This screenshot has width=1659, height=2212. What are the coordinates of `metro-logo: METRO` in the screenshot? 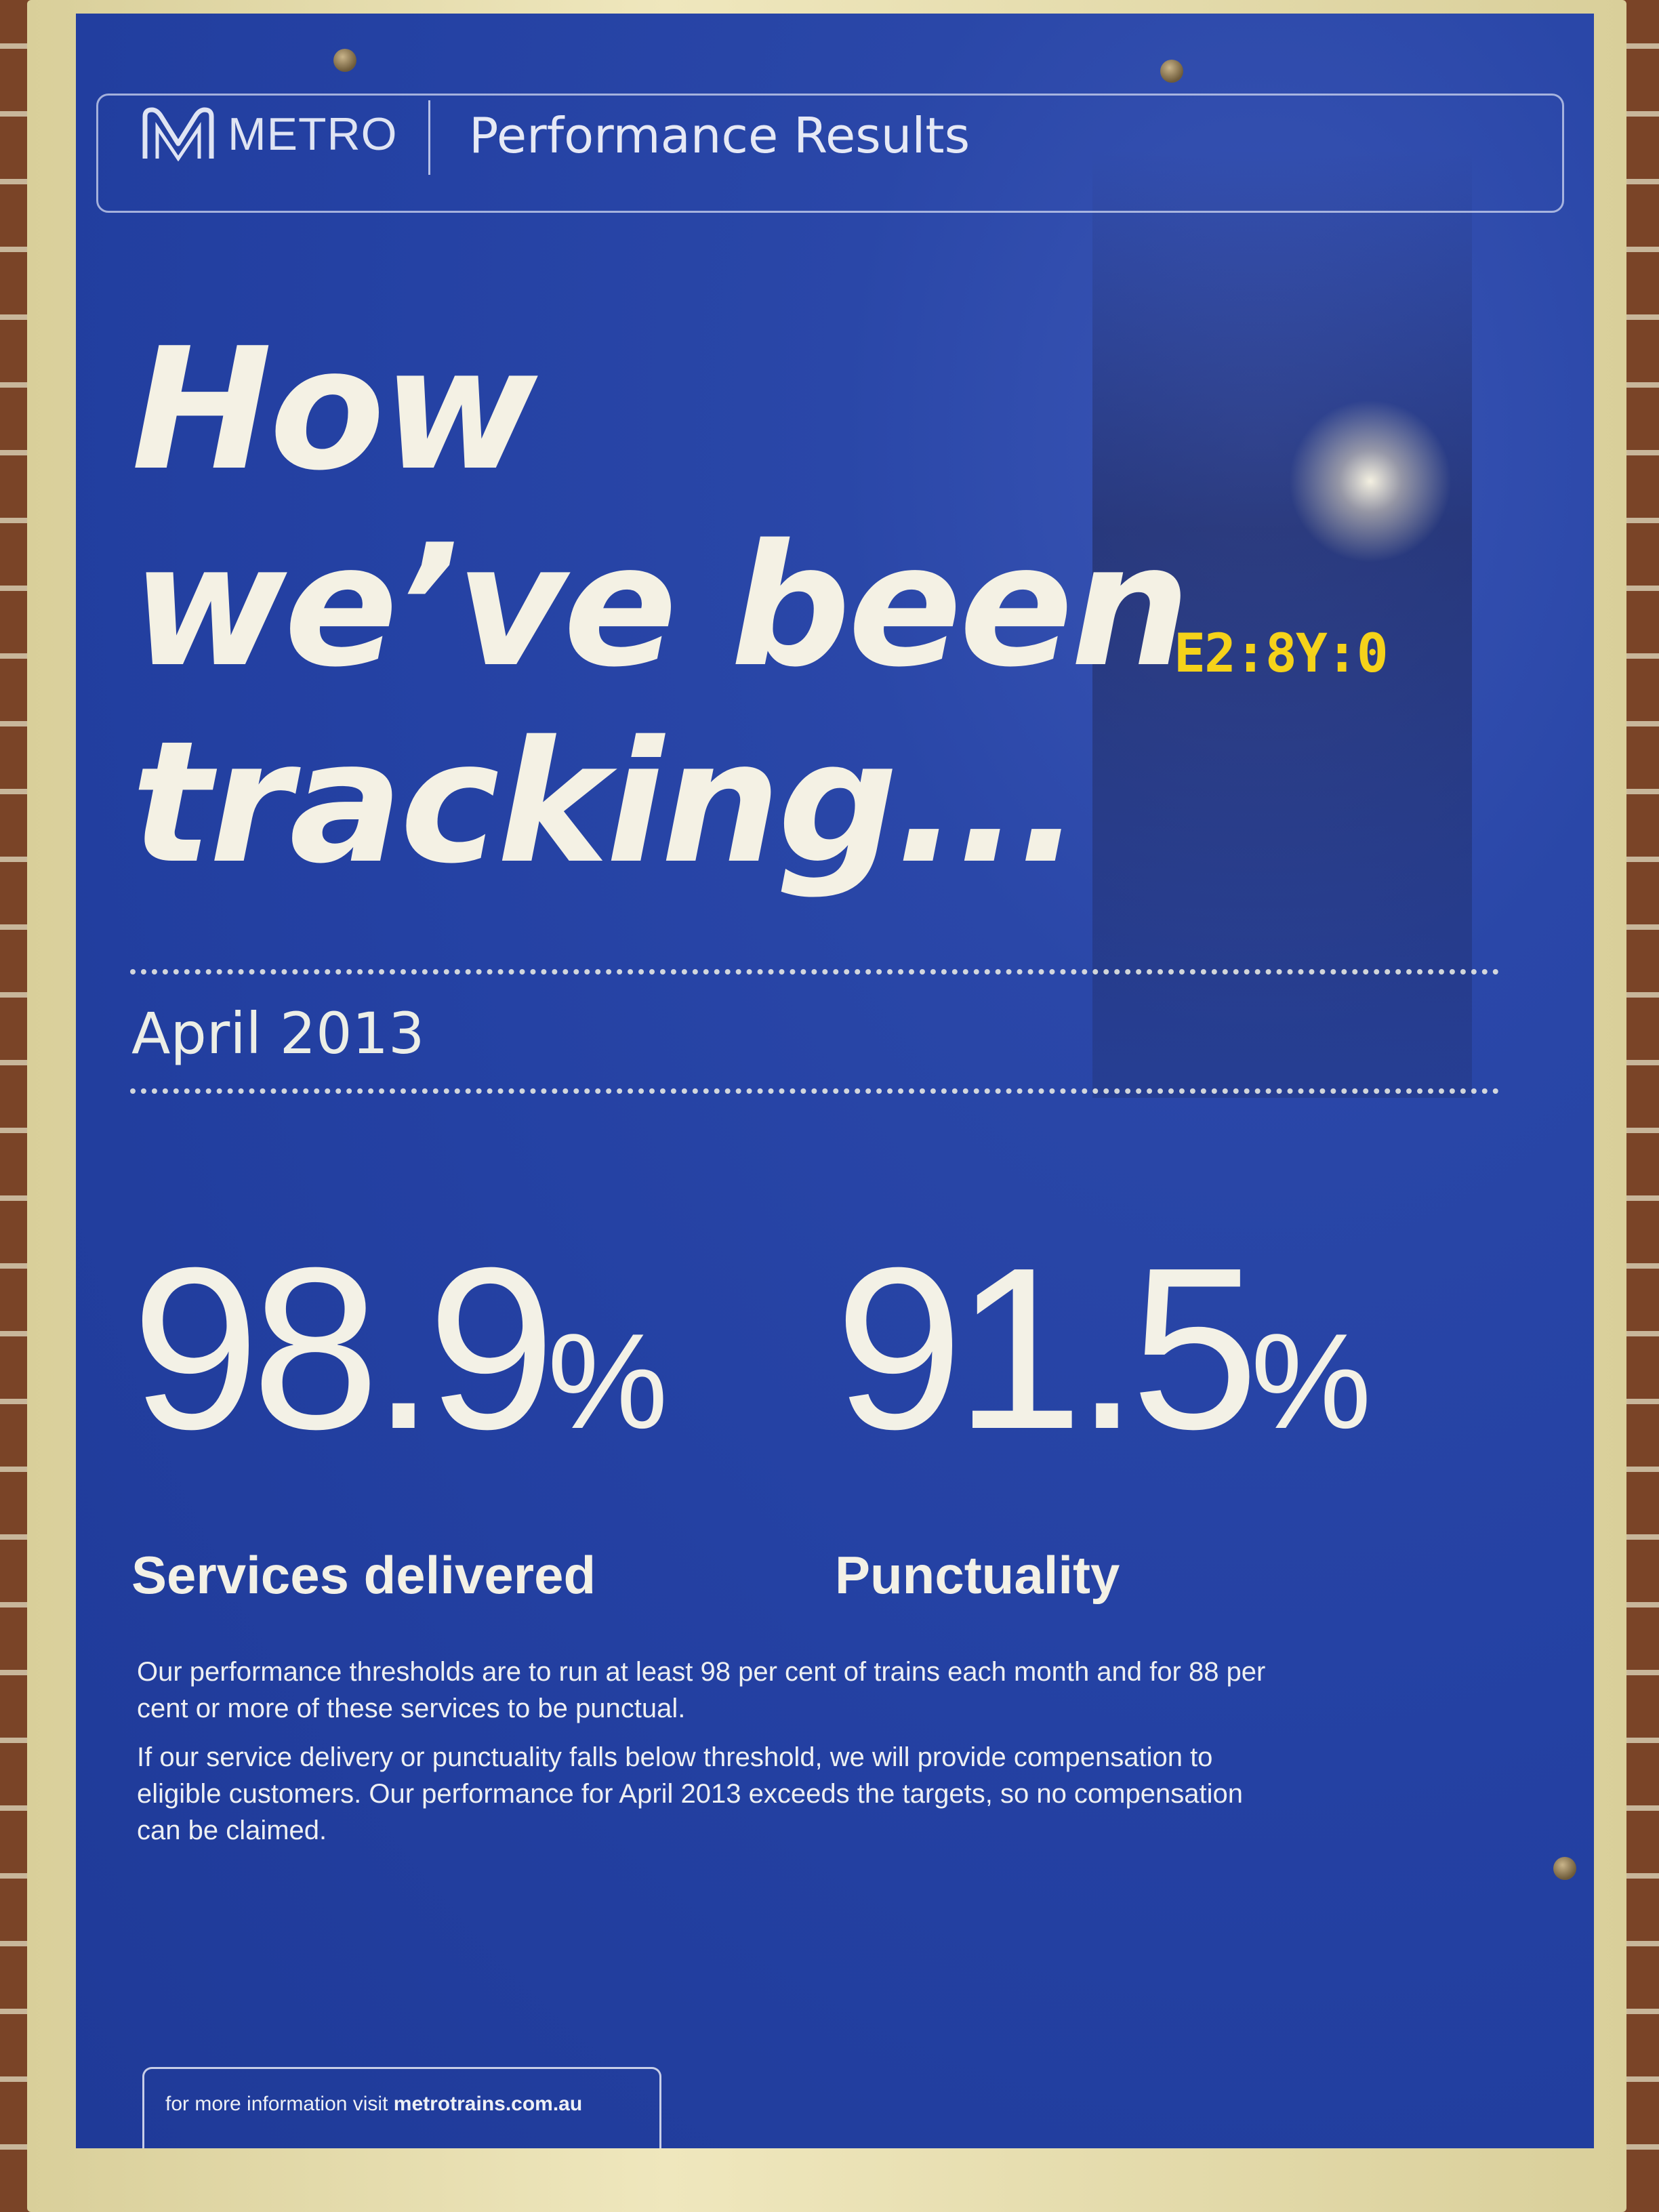 It's located at (269, 134).